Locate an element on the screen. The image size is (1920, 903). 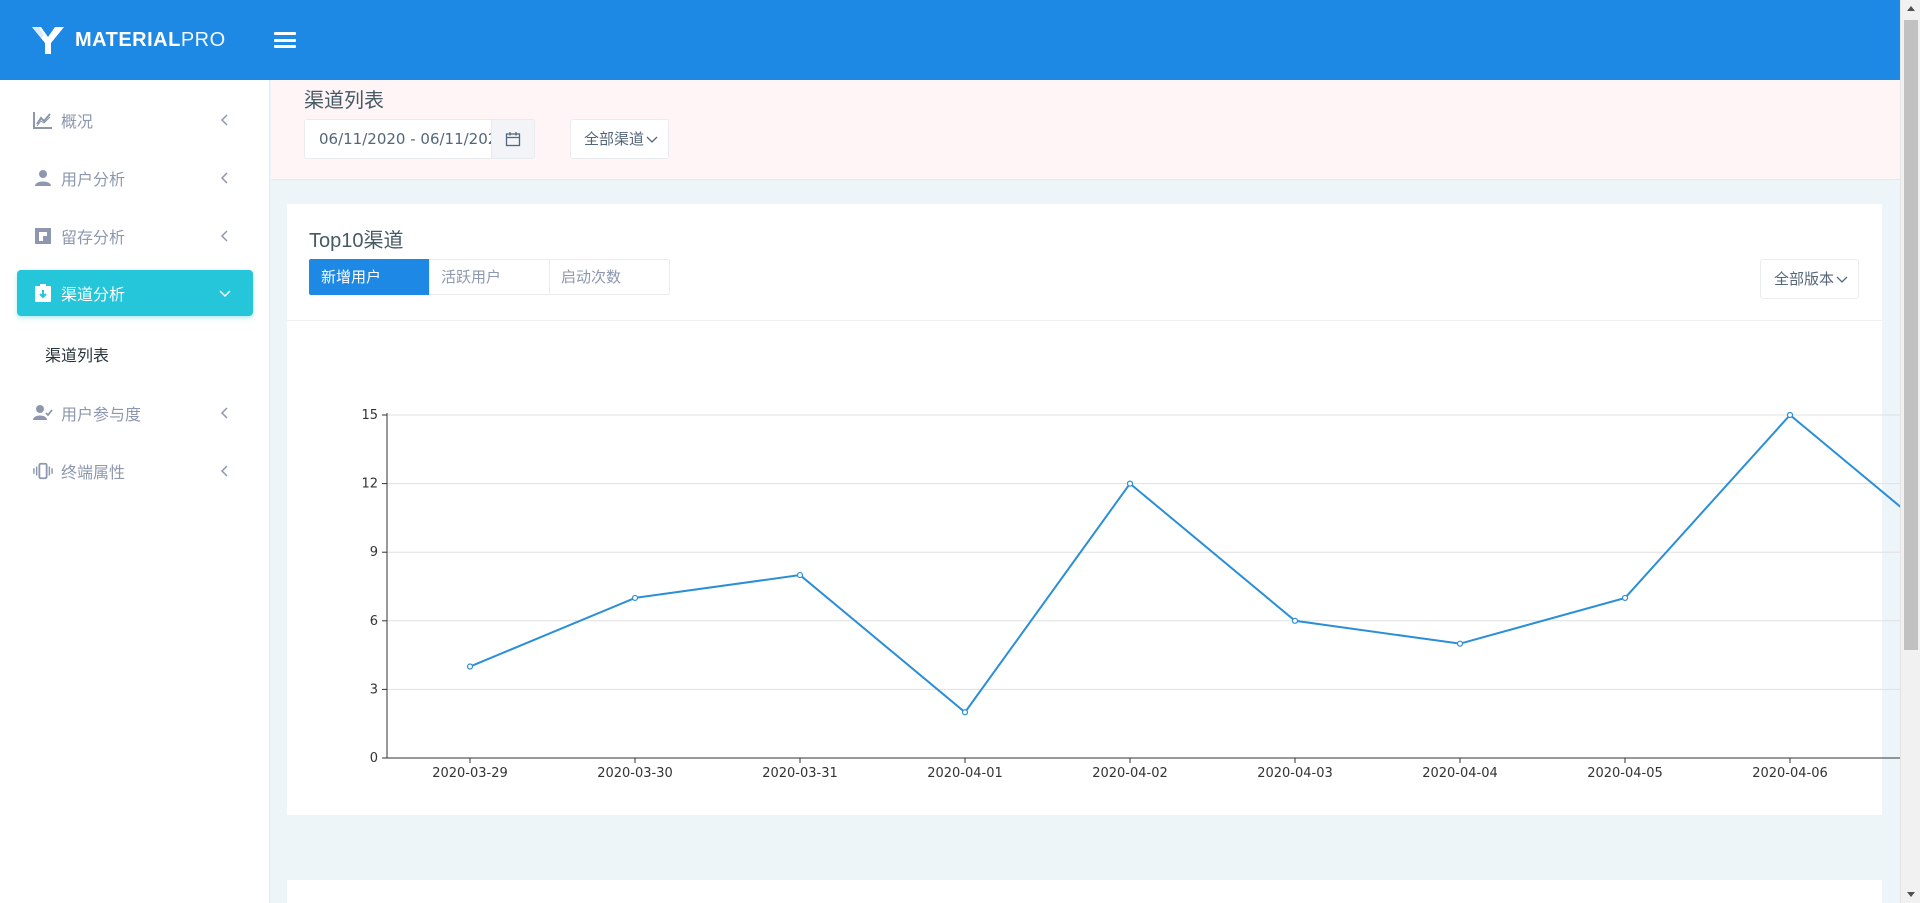
sidebar-item-device: 终端属性 is located at coordinates (135, 471).